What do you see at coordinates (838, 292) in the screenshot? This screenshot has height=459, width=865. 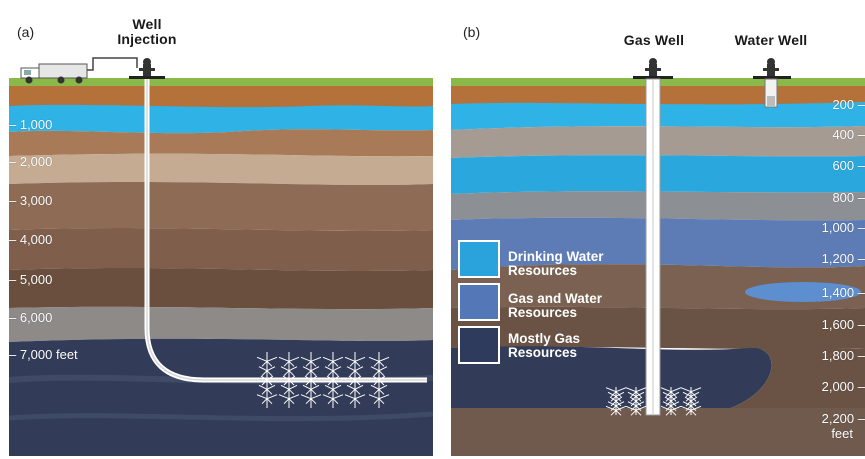 I see `depth-value: 1,400` at bounding box center [838, 292].